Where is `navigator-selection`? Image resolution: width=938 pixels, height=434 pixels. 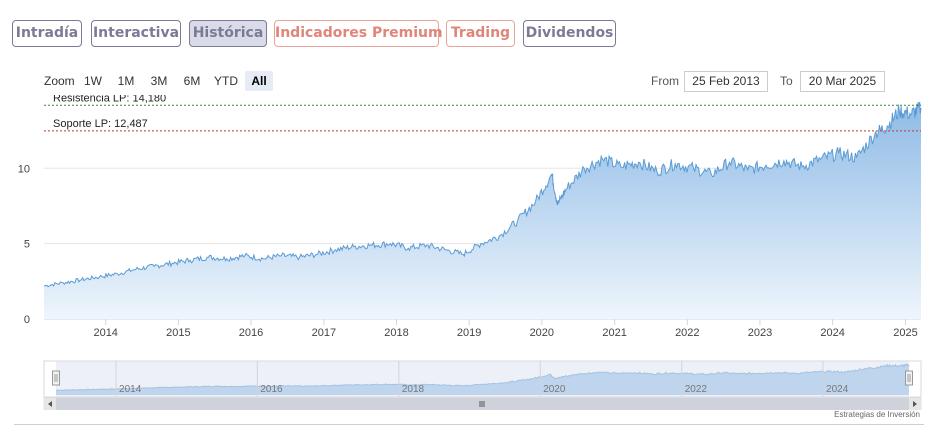 navigator-selection is located at coordinates (482, 379).